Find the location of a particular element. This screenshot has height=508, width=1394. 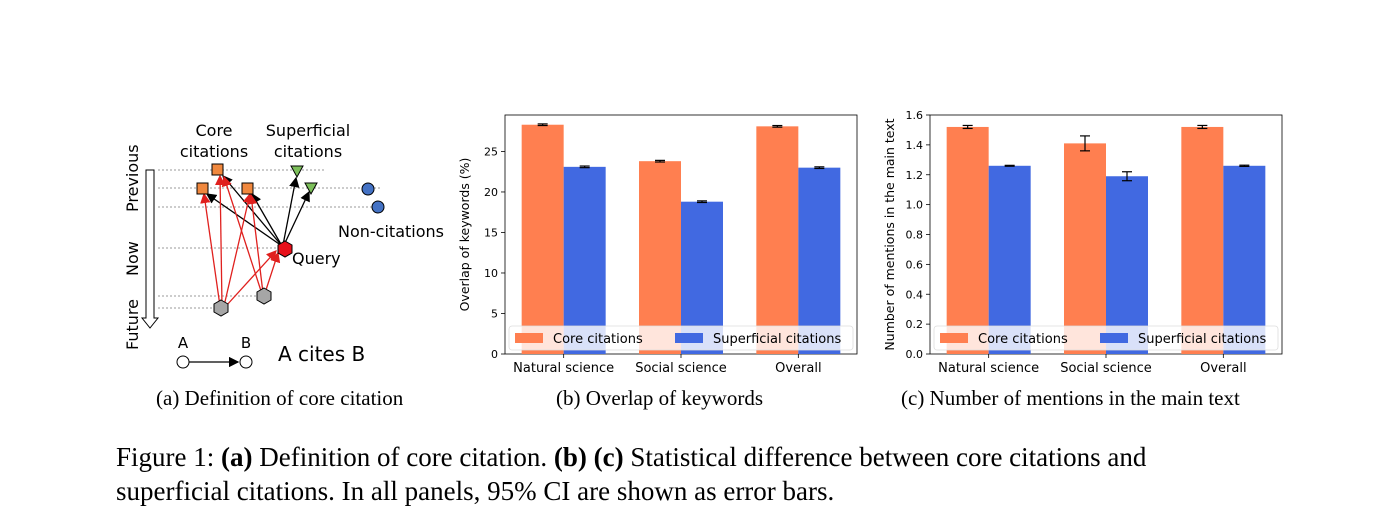

y-axis-label: Overlap of keywords (%) is located at coordinates (464, 235).